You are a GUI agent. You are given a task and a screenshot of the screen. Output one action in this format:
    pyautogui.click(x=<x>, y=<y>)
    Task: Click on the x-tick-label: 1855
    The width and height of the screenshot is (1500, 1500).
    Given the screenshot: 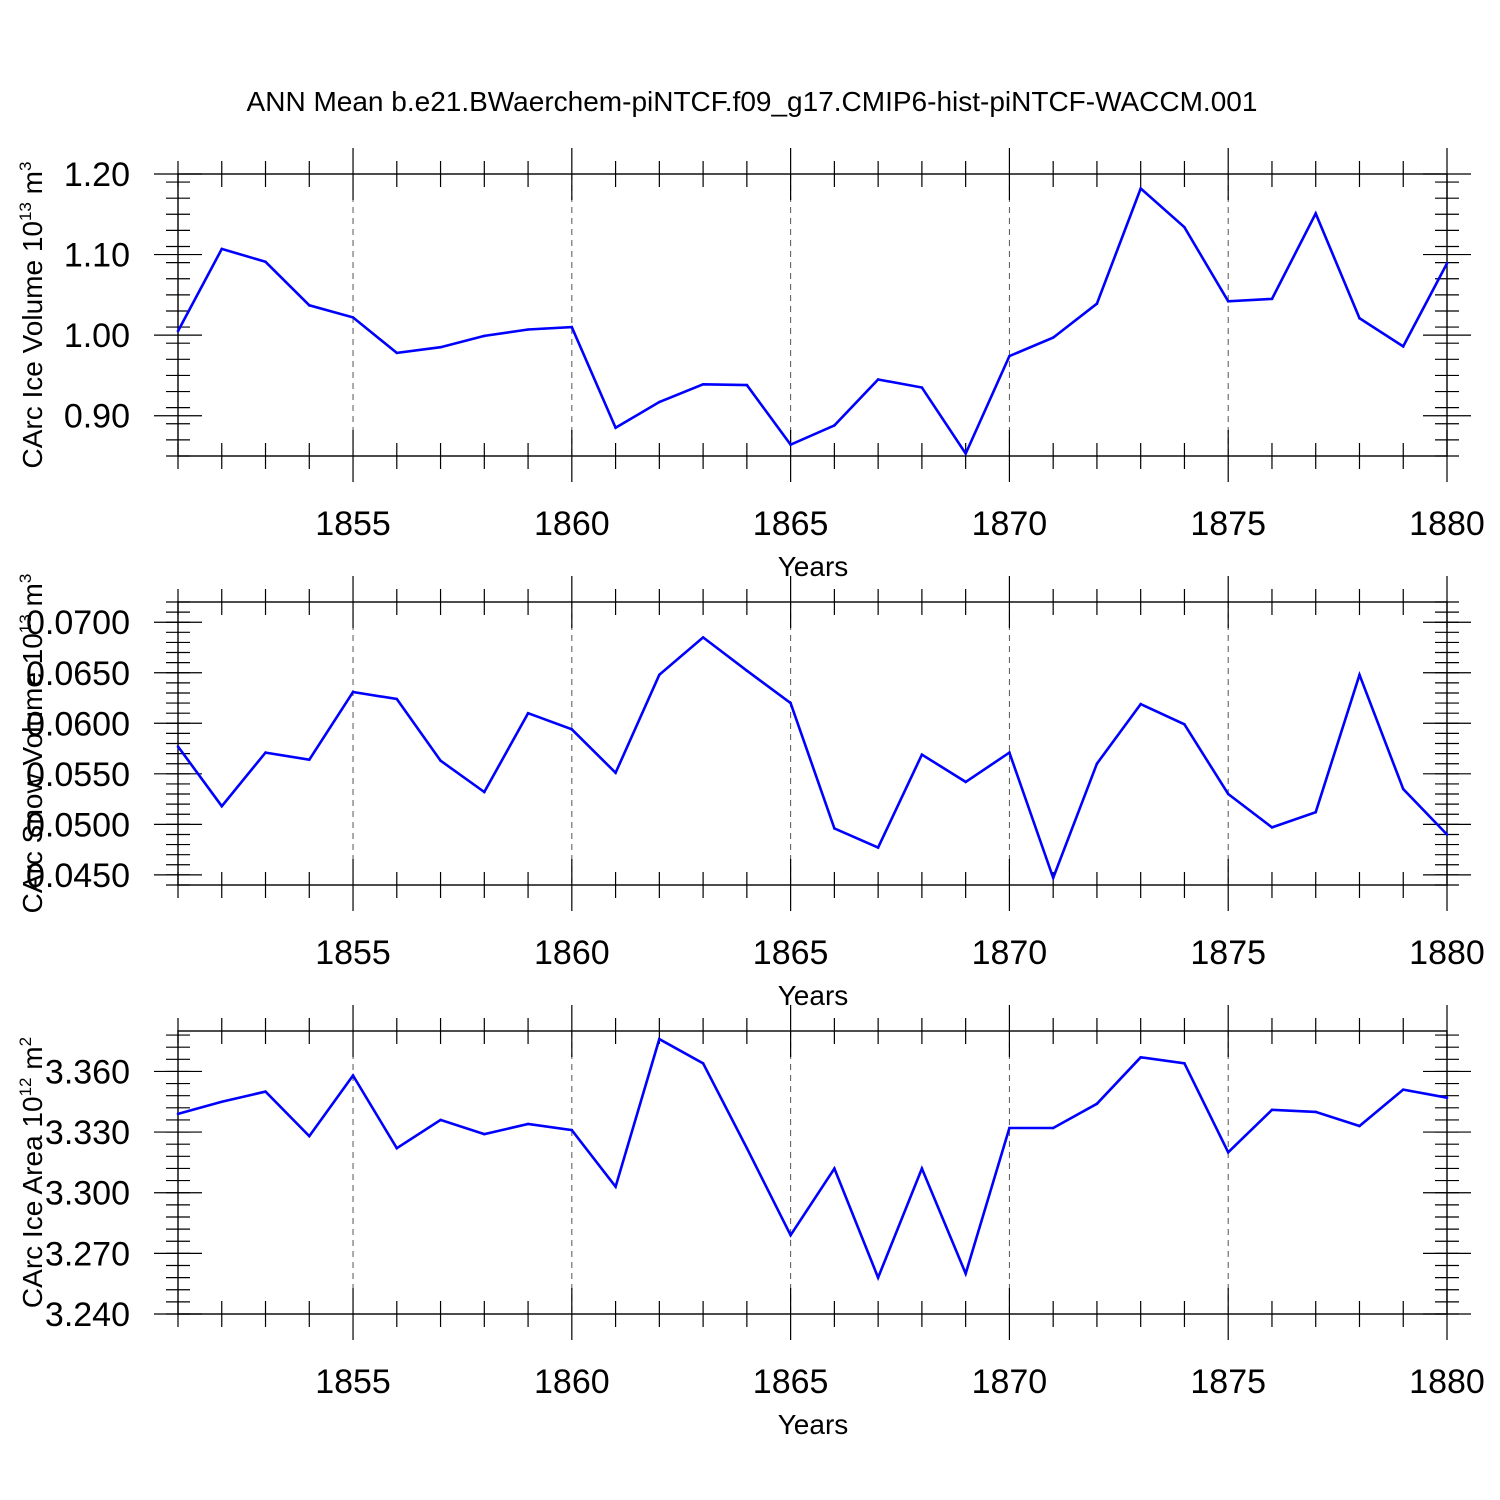 What is the action you would take?
    pyautogui.click(x=353, y=953)
    